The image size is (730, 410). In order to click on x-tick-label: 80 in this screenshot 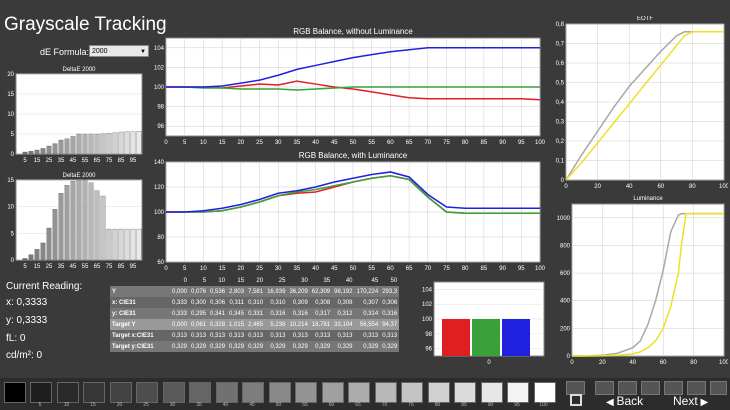, I will do `click(465, 143)`.